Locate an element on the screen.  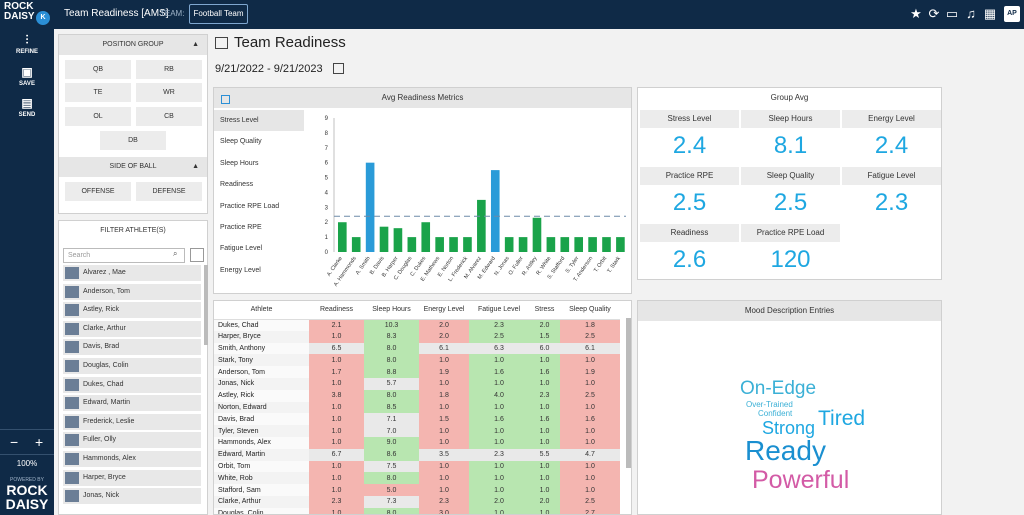
table-row: Harper, Bryce 1.0 8.3 2.0 2.5 1.5 2.5 is located at coordinates (417, 336).